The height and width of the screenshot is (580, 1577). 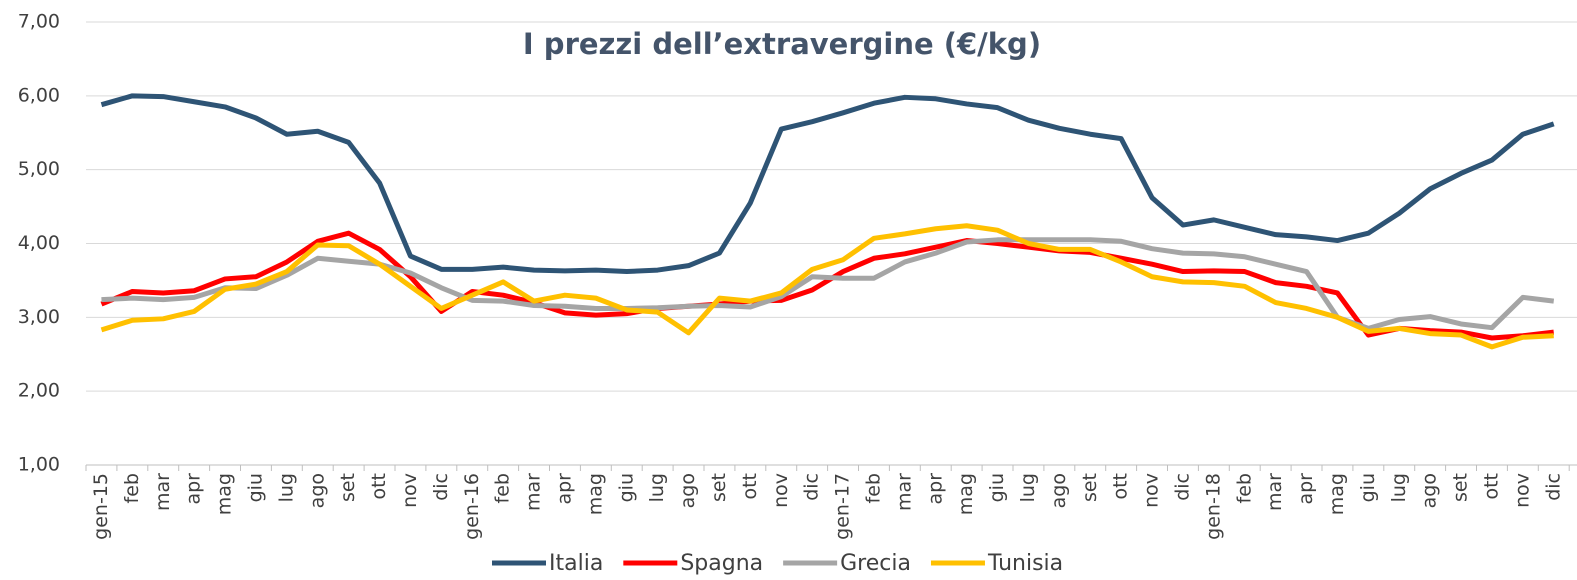 I want to click on y-tick-label: 1,00, so click(x=39, y=465).